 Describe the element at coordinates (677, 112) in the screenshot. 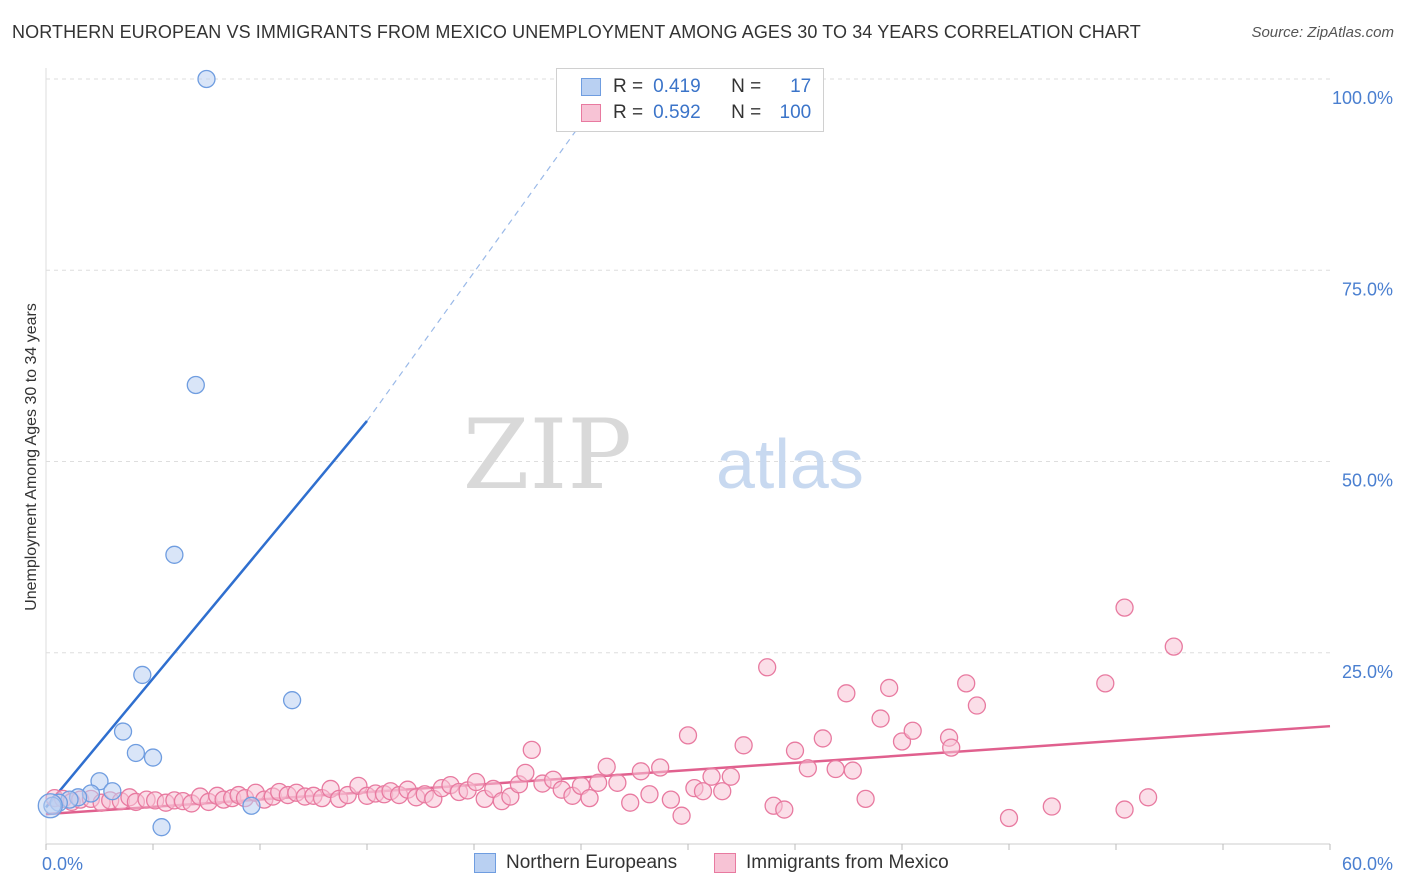

I see `legend-r-value: 0.592` at that location.